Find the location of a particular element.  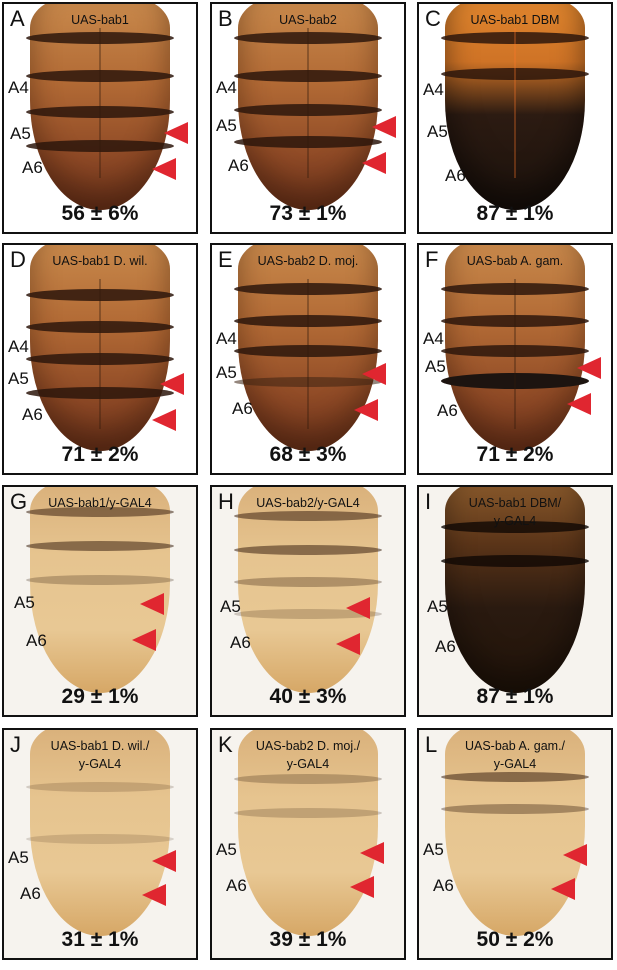

genotype-label: UAS-bab A. gam./ y-GAL4 is located at coordinates (515, 755).